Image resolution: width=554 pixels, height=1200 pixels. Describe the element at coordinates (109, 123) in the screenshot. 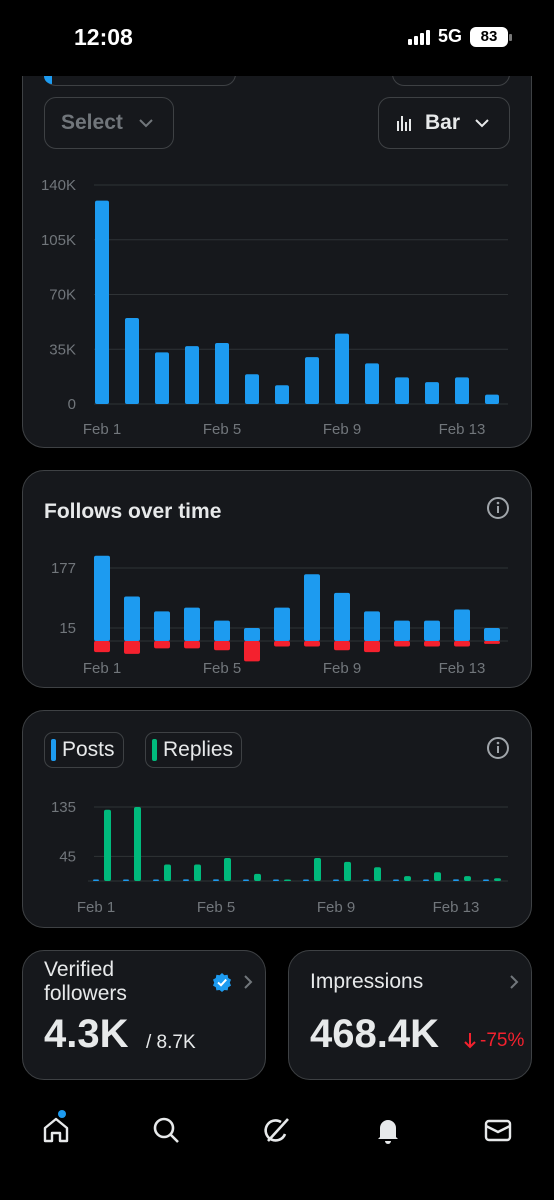

I see `select-dropdown: Select` at that location.